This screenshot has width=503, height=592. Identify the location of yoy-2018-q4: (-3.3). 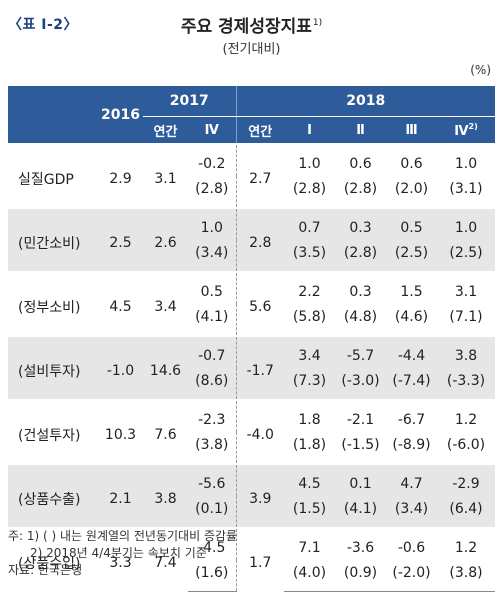
(466, 384).